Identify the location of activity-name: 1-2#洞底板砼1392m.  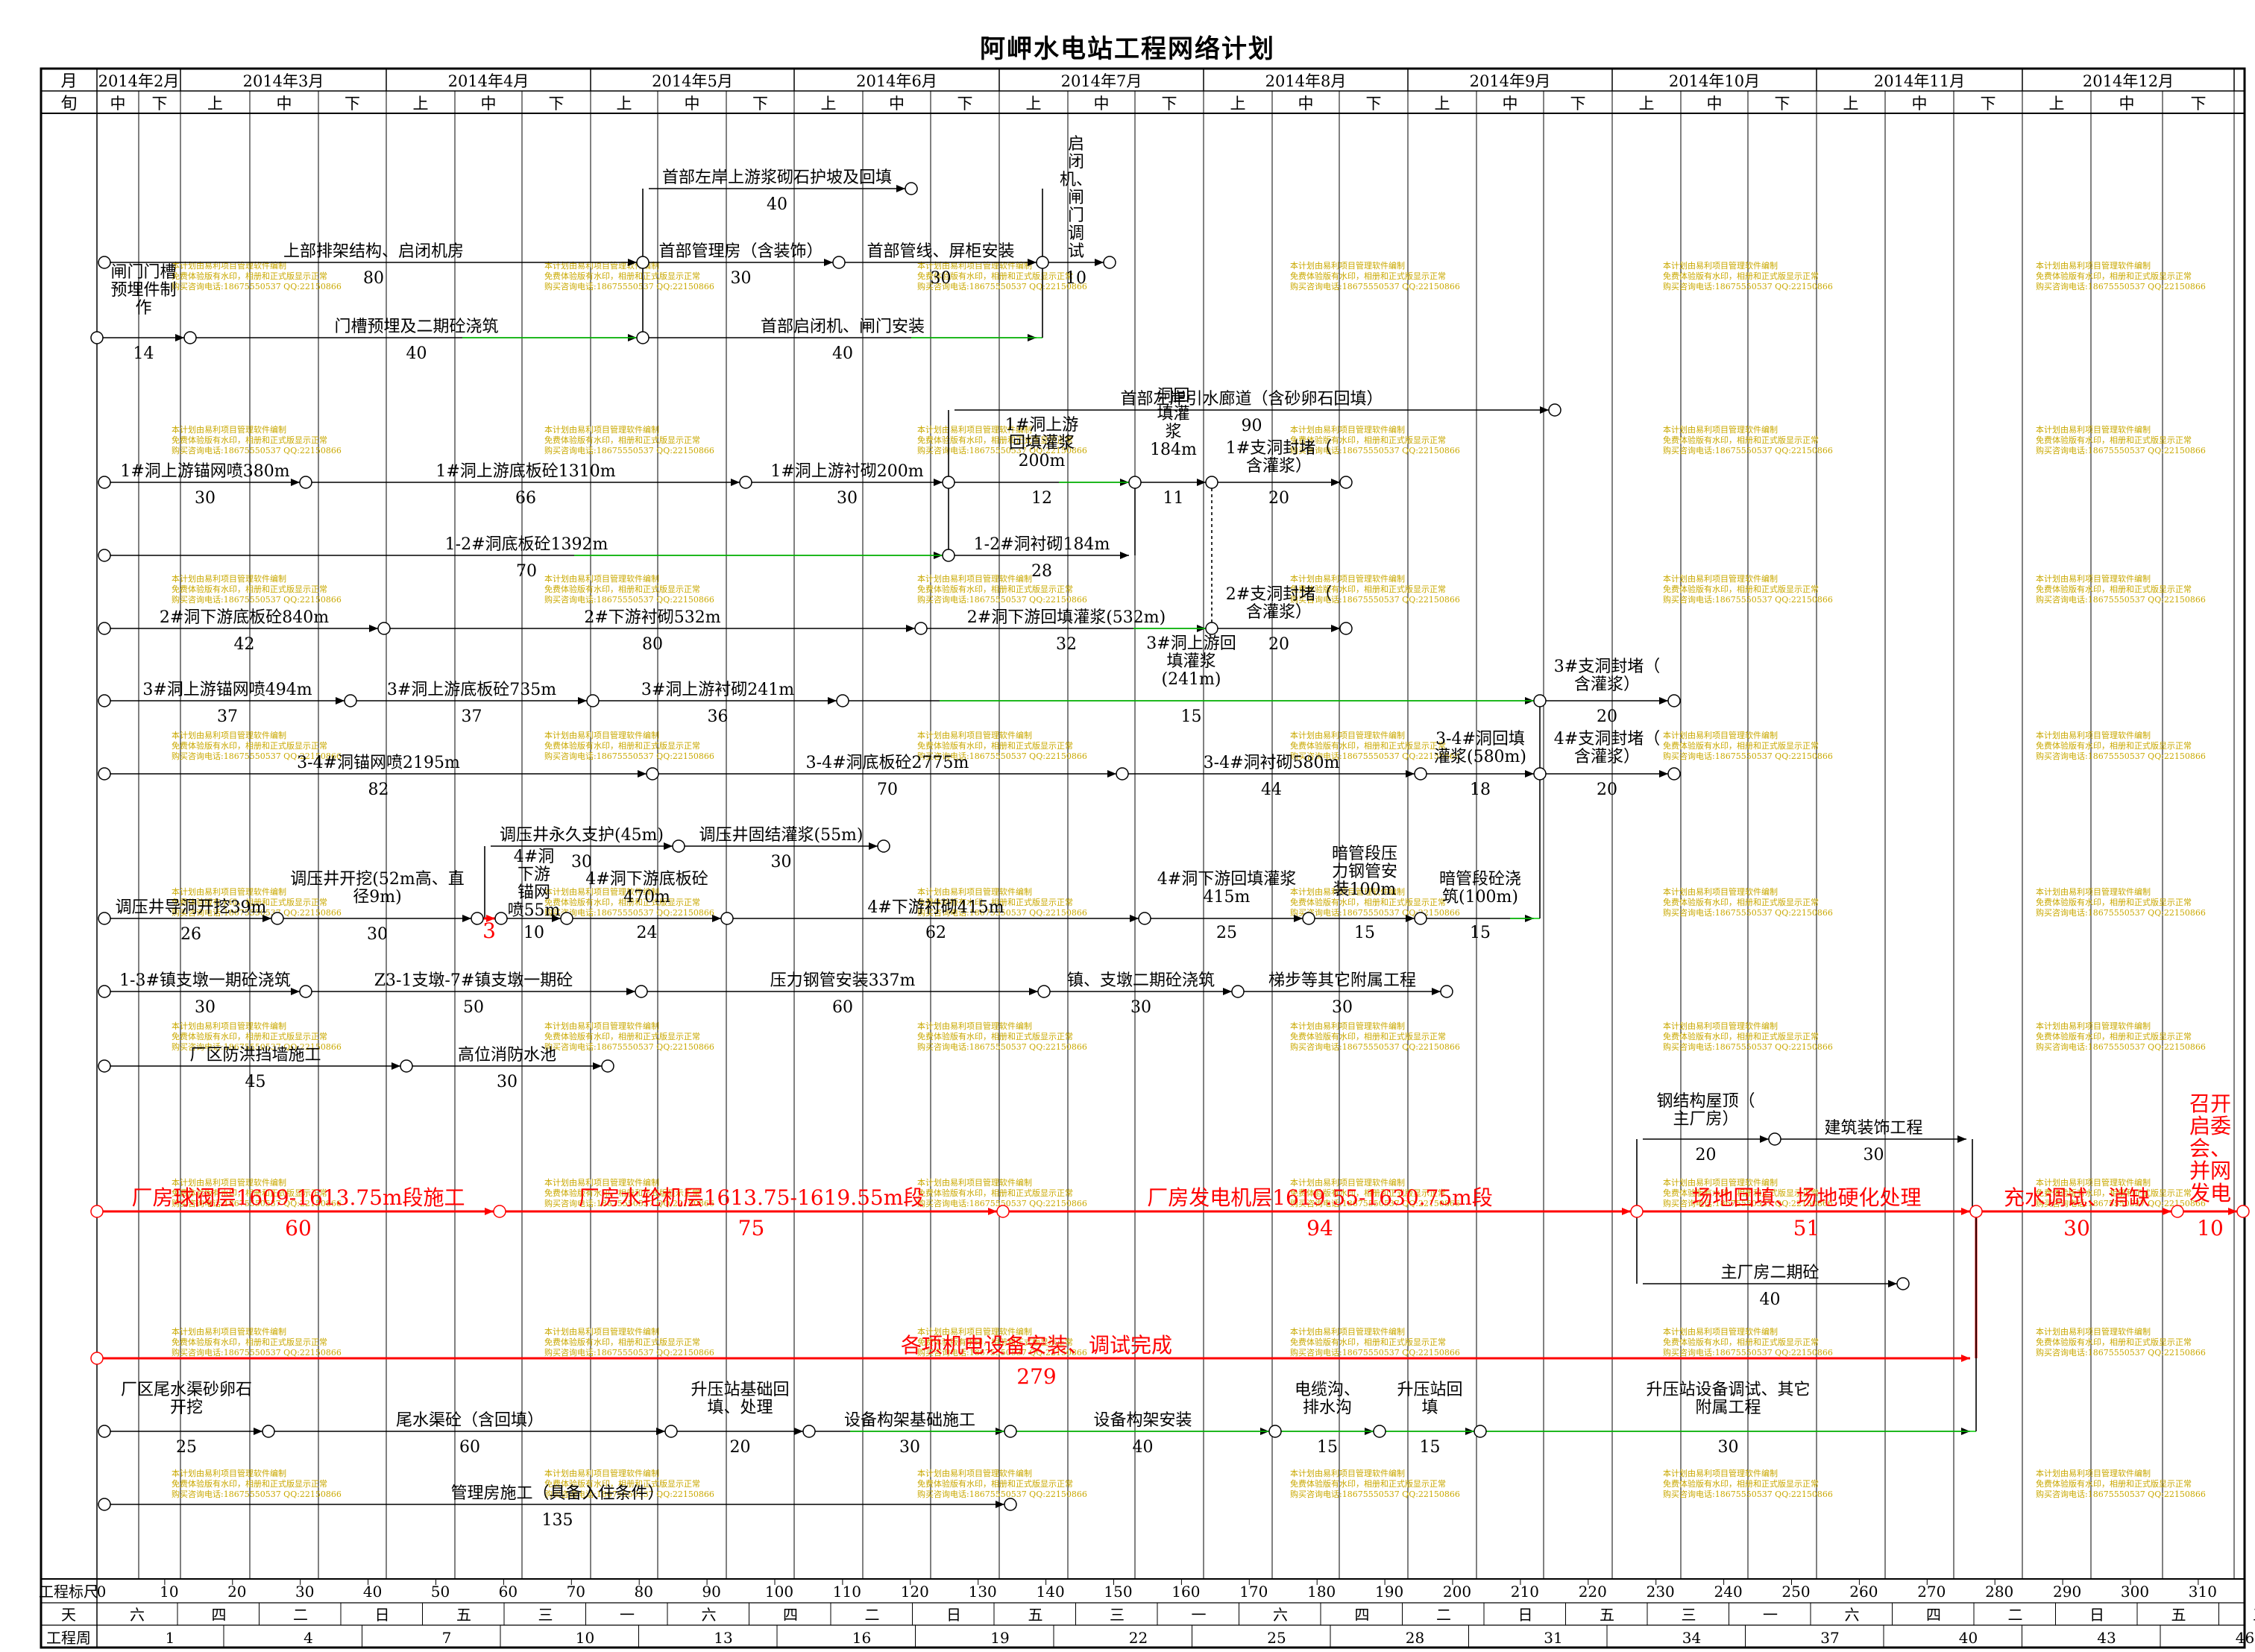
(527, 544).